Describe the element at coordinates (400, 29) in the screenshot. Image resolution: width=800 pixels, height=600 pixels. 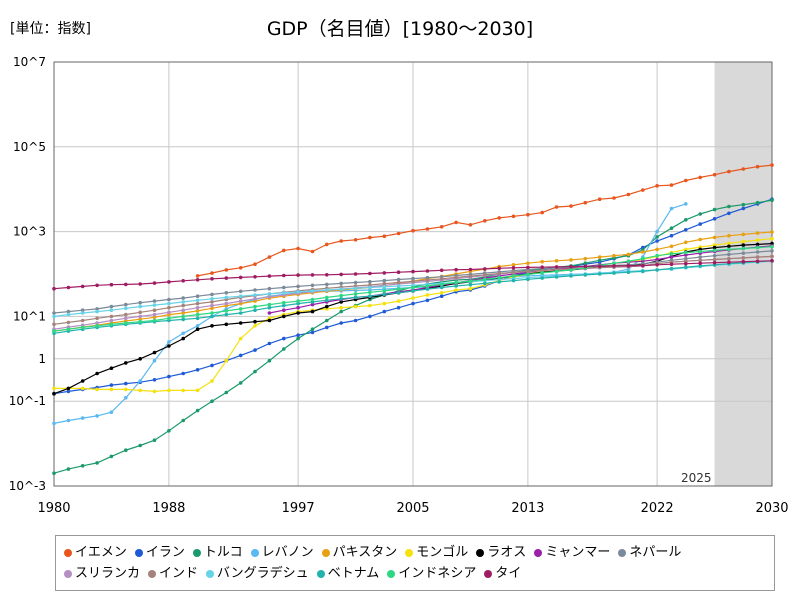
I see `chart-title: GDP（名目値）[1980～2030]` at that location.